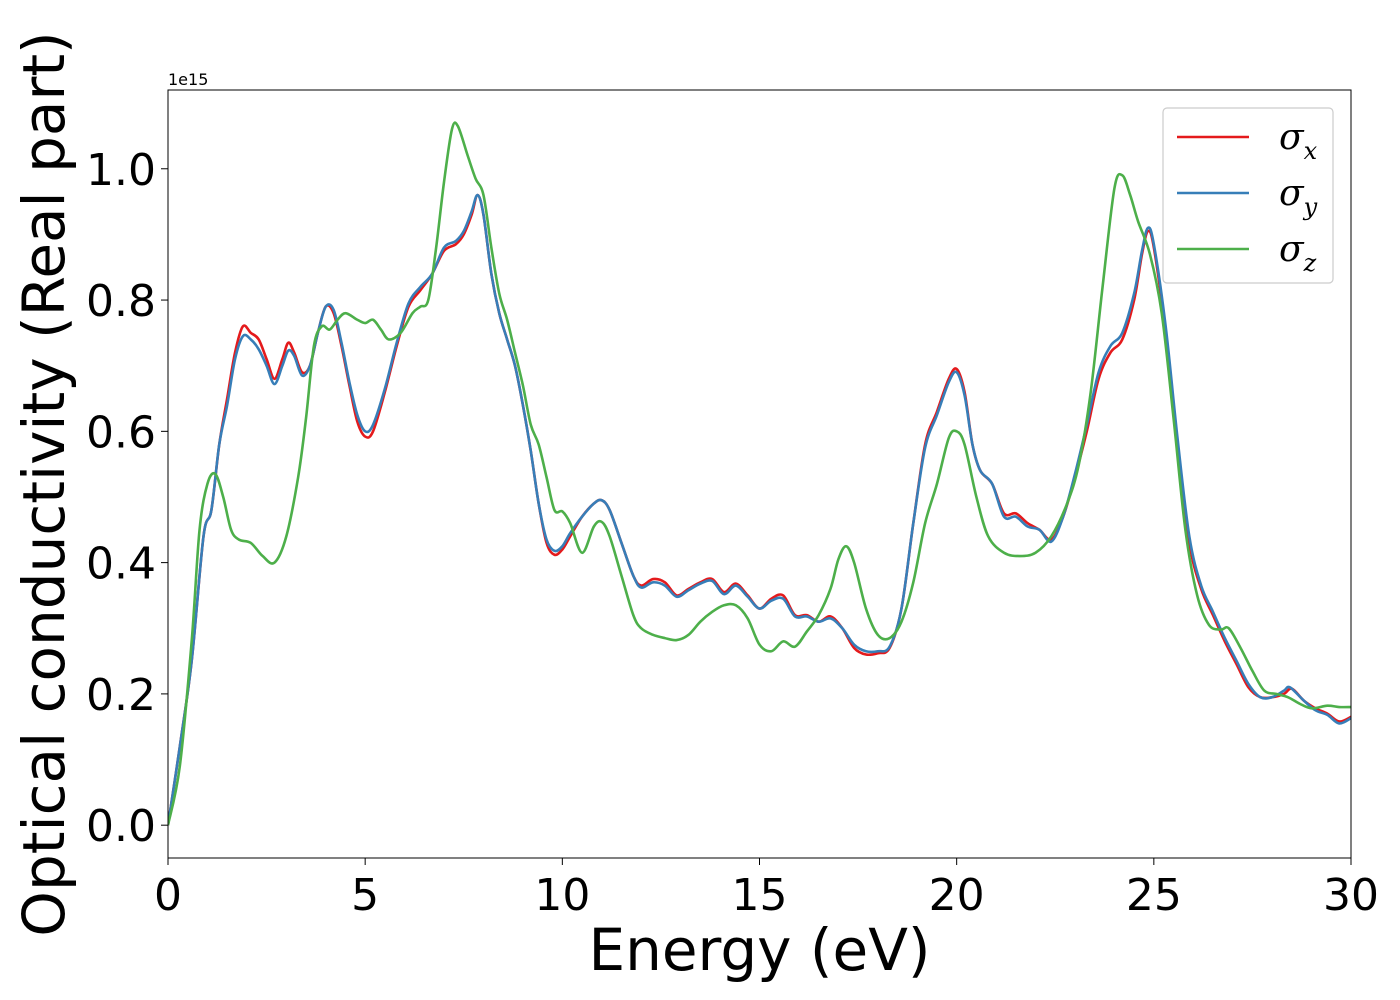 This screenshot has width=1400, height=1000. I want to click on x-axis-title: Energy (eV), so click(759, 950).